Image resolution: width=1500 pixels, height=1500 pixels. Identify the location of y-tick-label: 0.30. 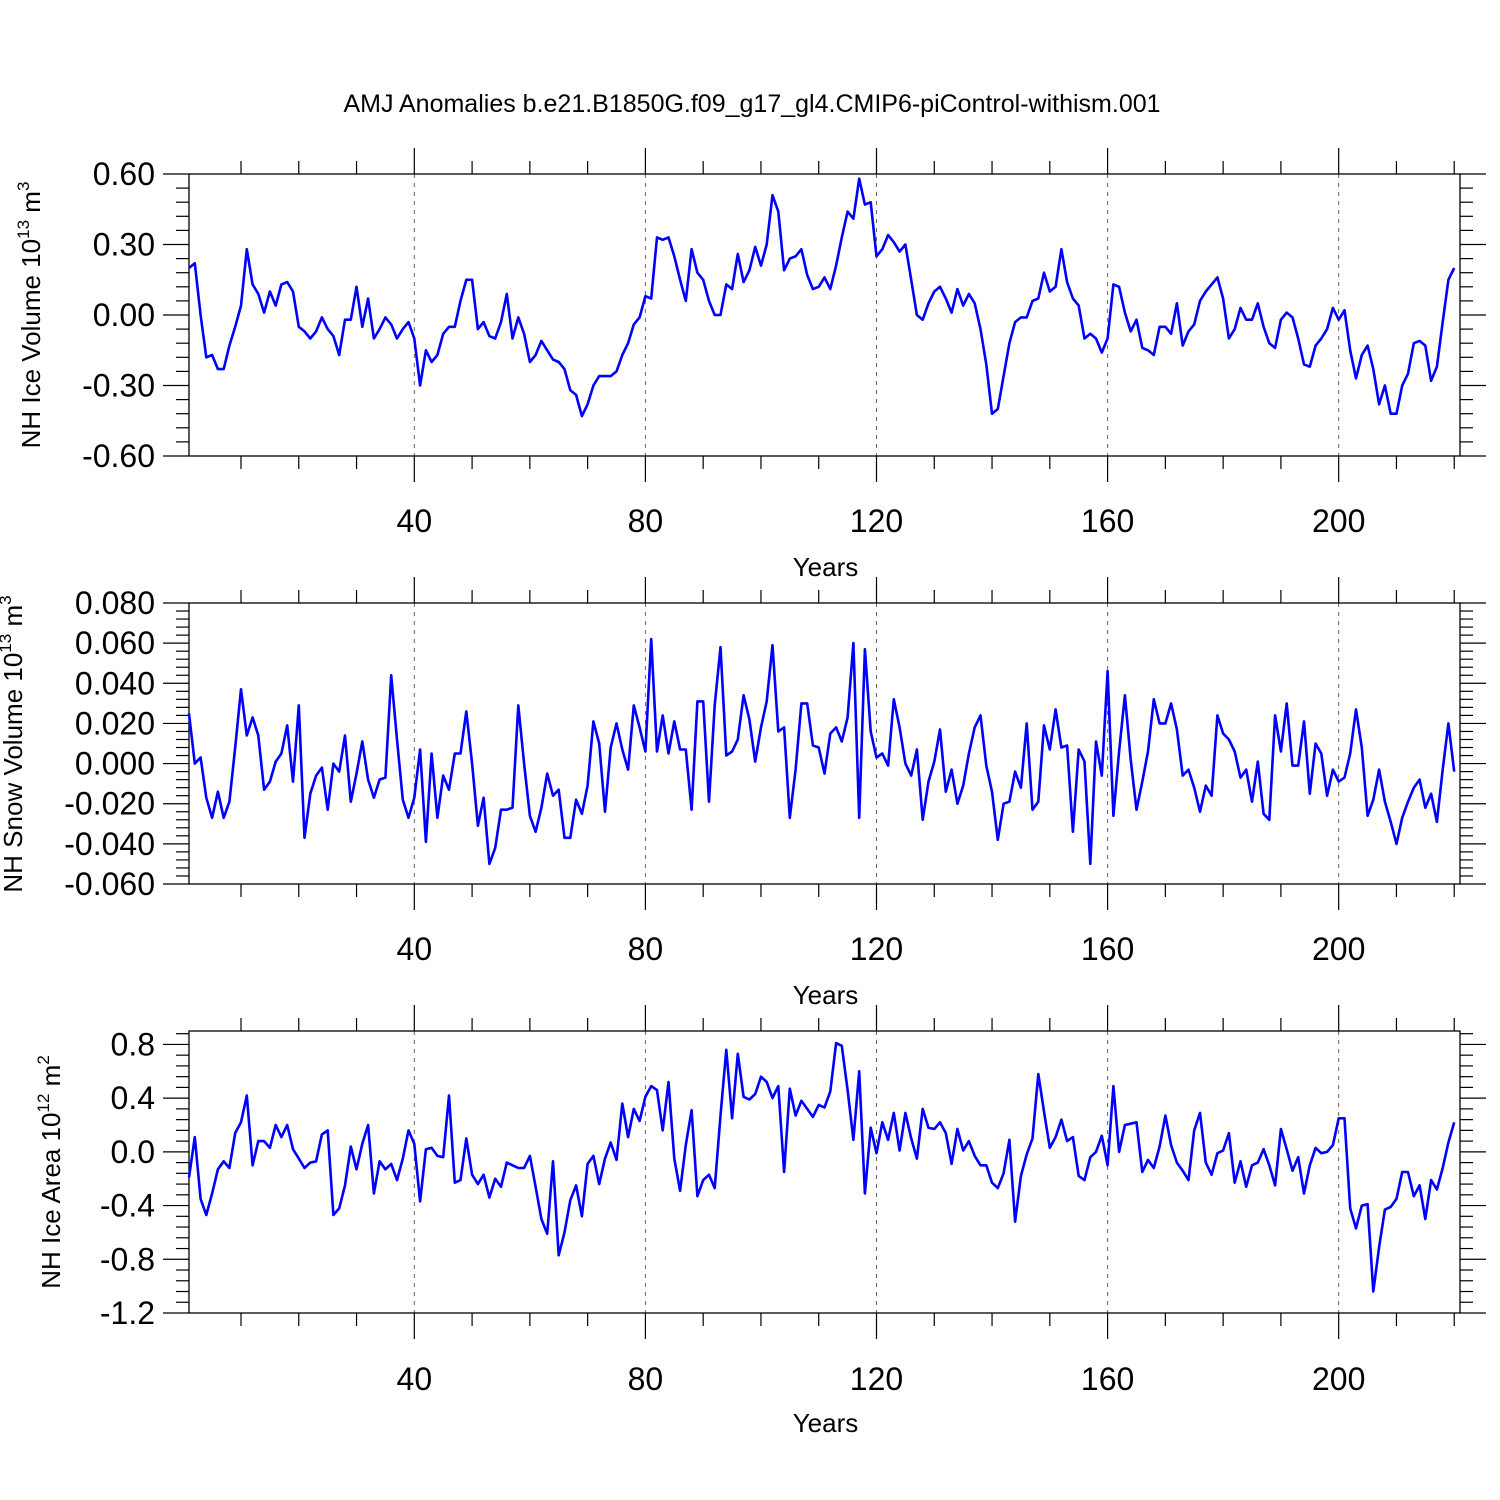
(124, 245).